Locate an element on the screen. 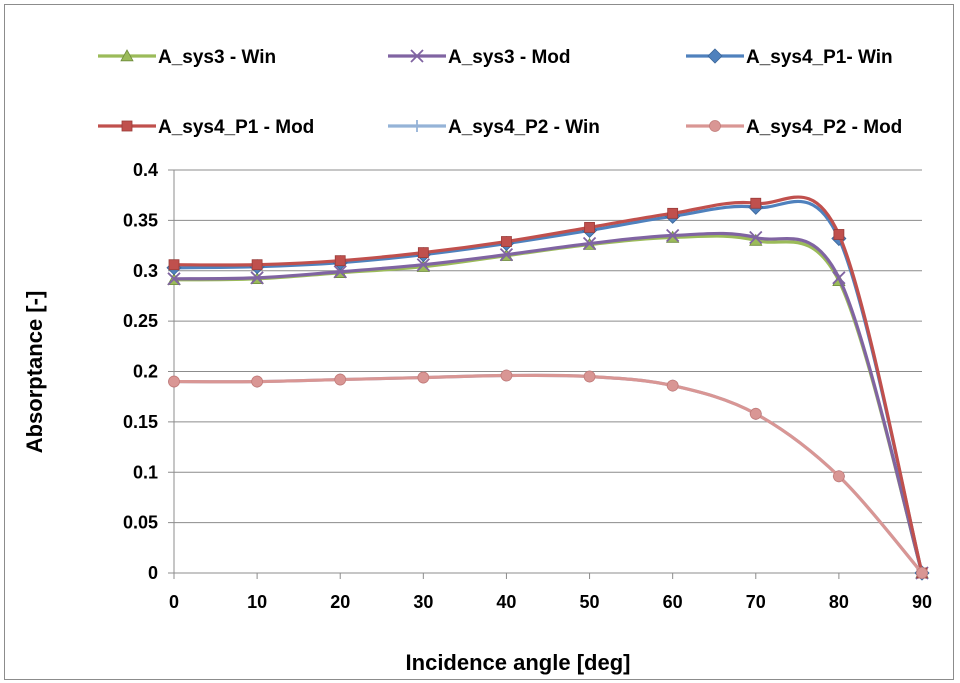 Image resolution: width=960 pixels, height=683 pixels. y-tick-label: 0.4 is located at coordinates (145, 170).